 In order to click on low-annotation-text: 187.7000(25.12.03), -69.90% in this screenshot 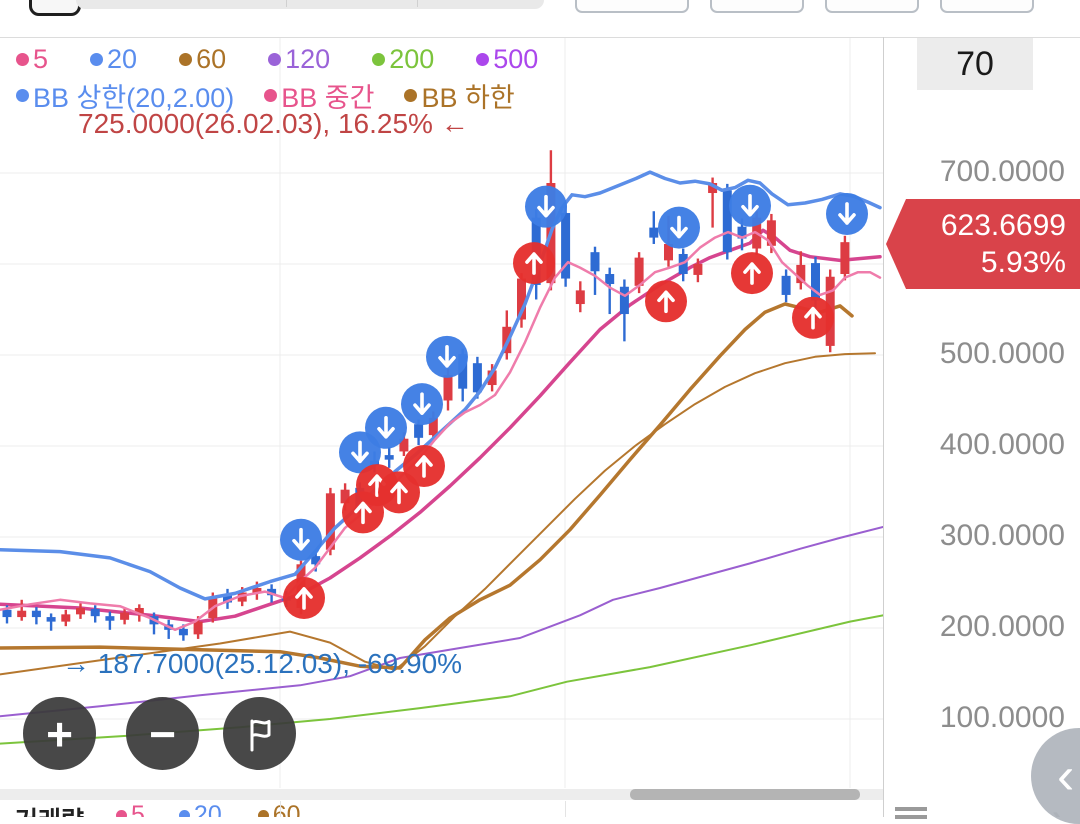, I will do `click(280, 663)`.